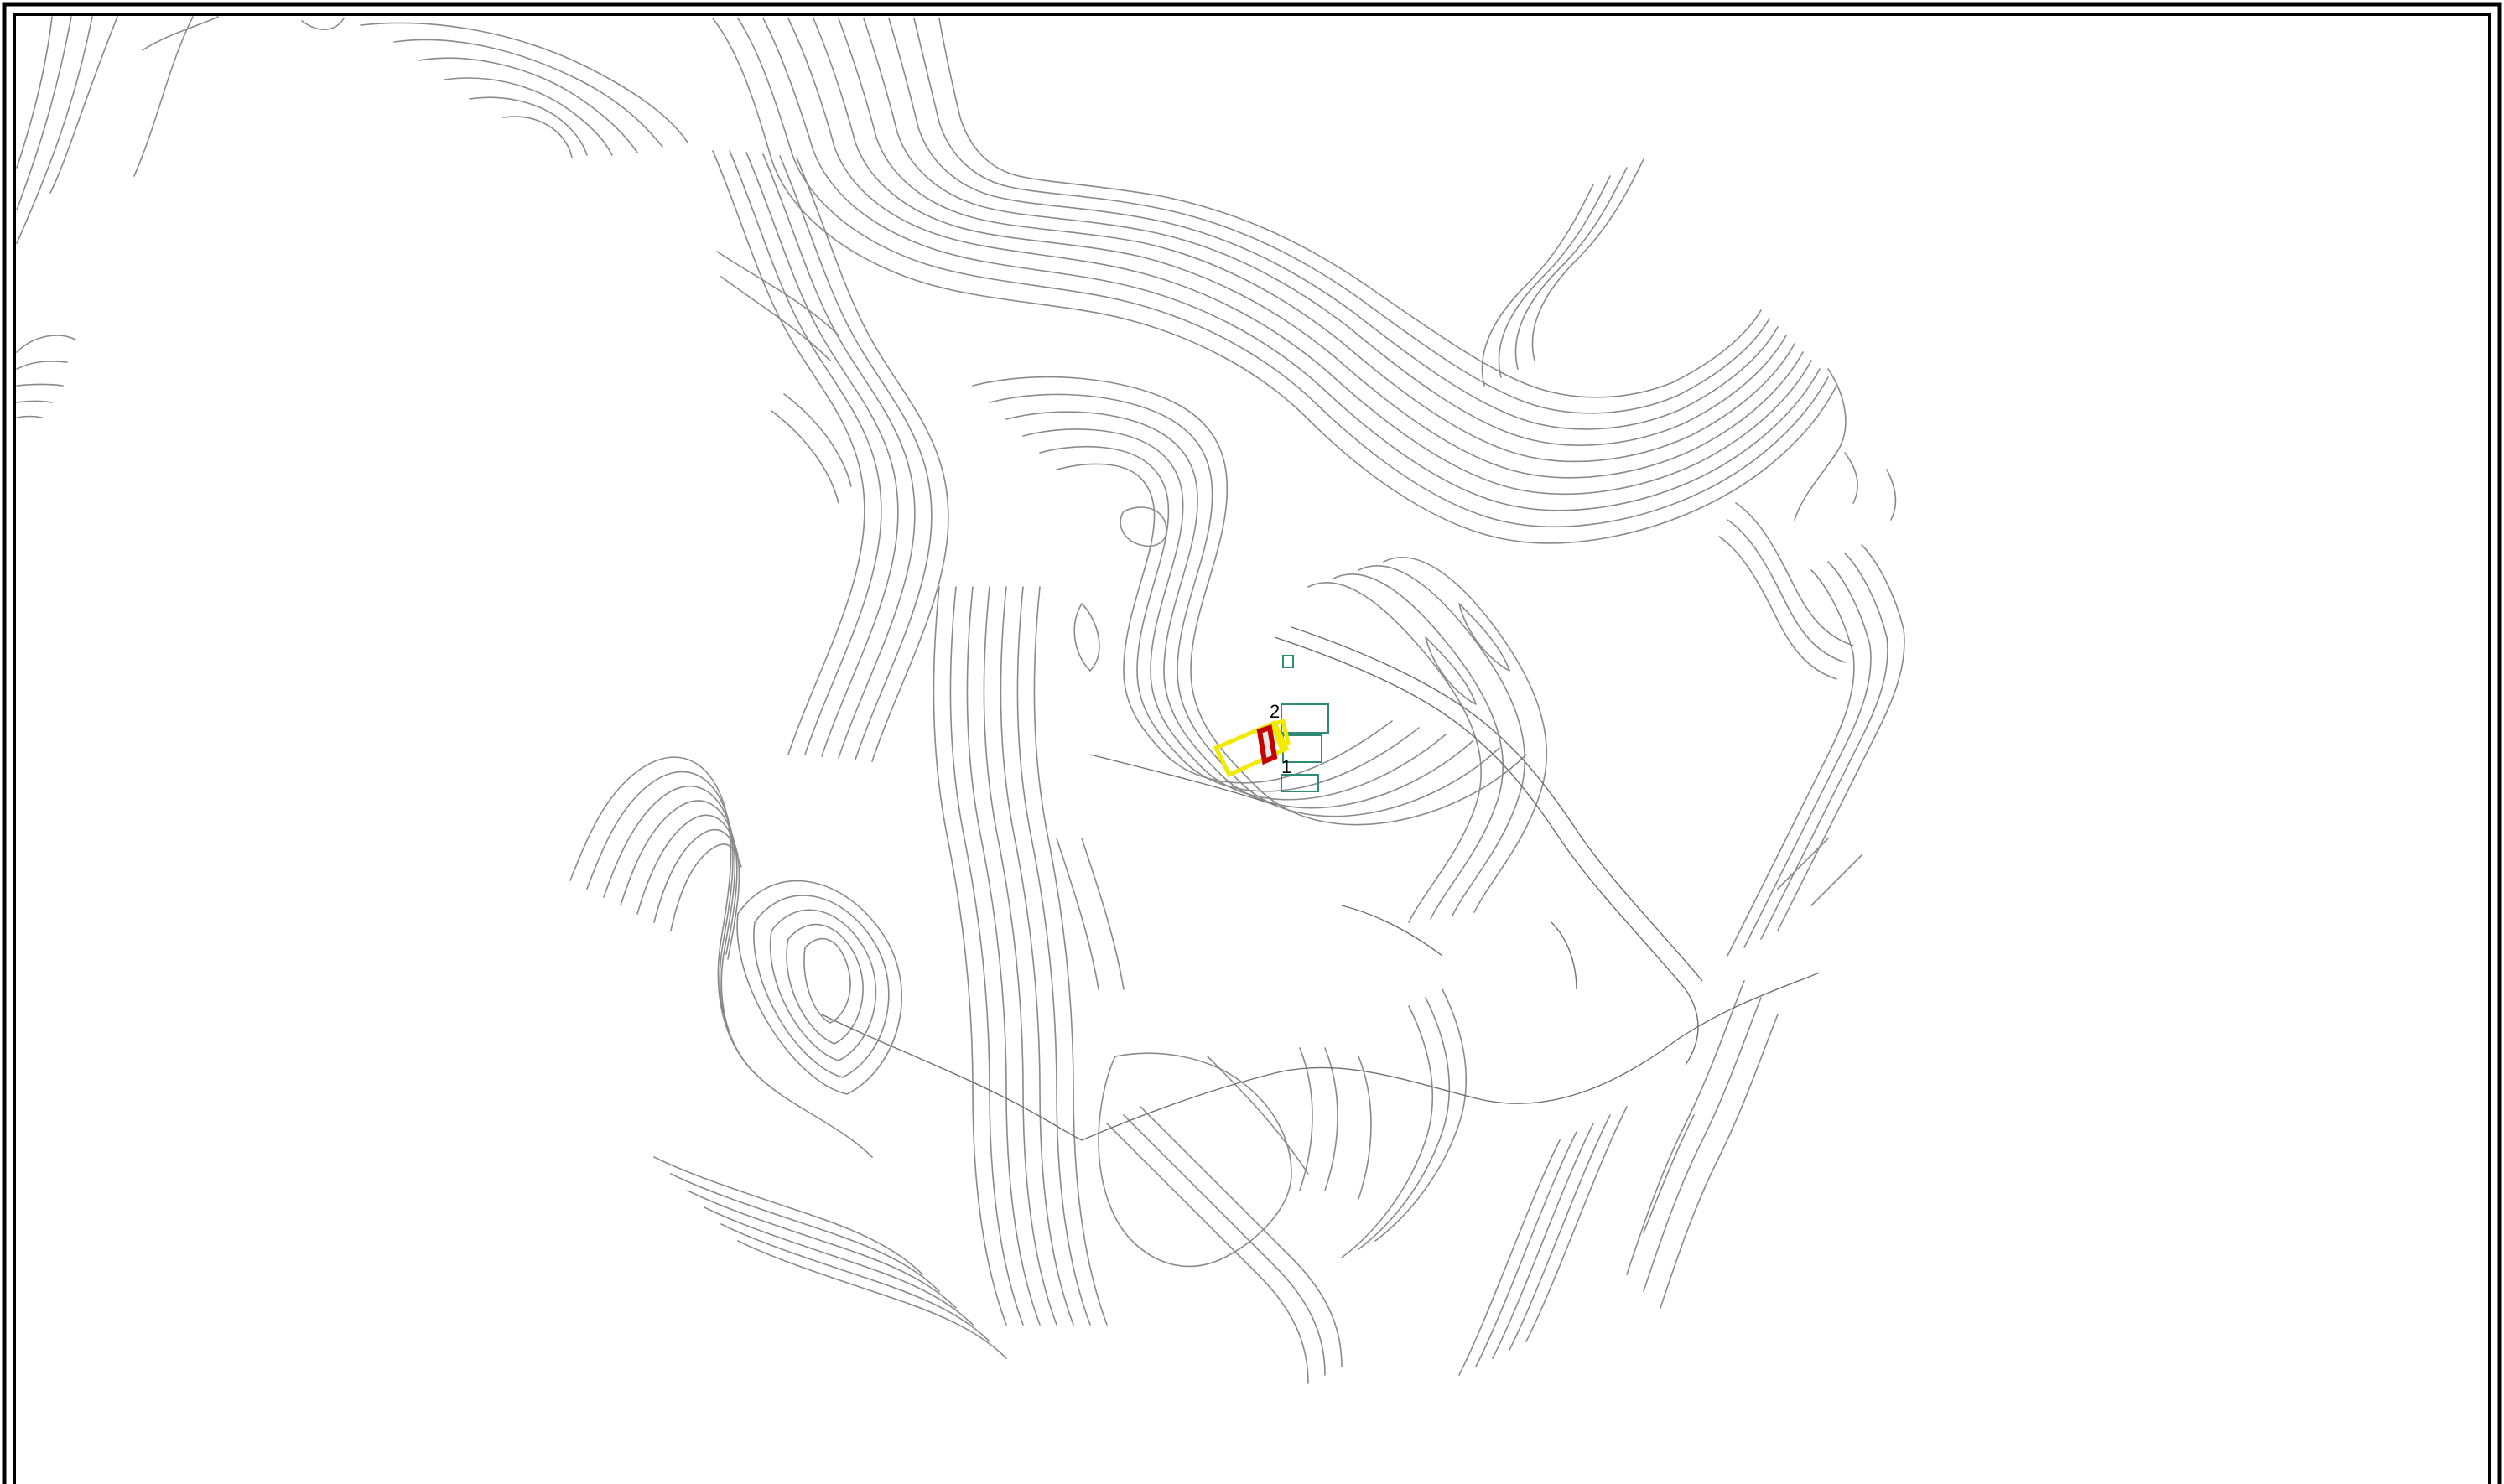 Image resolution: width=2504 pixels, height=1484 pixels. Describe the element at coordinates (1249, 601) in the screenshot. I see `contours-central-valley` at that location.